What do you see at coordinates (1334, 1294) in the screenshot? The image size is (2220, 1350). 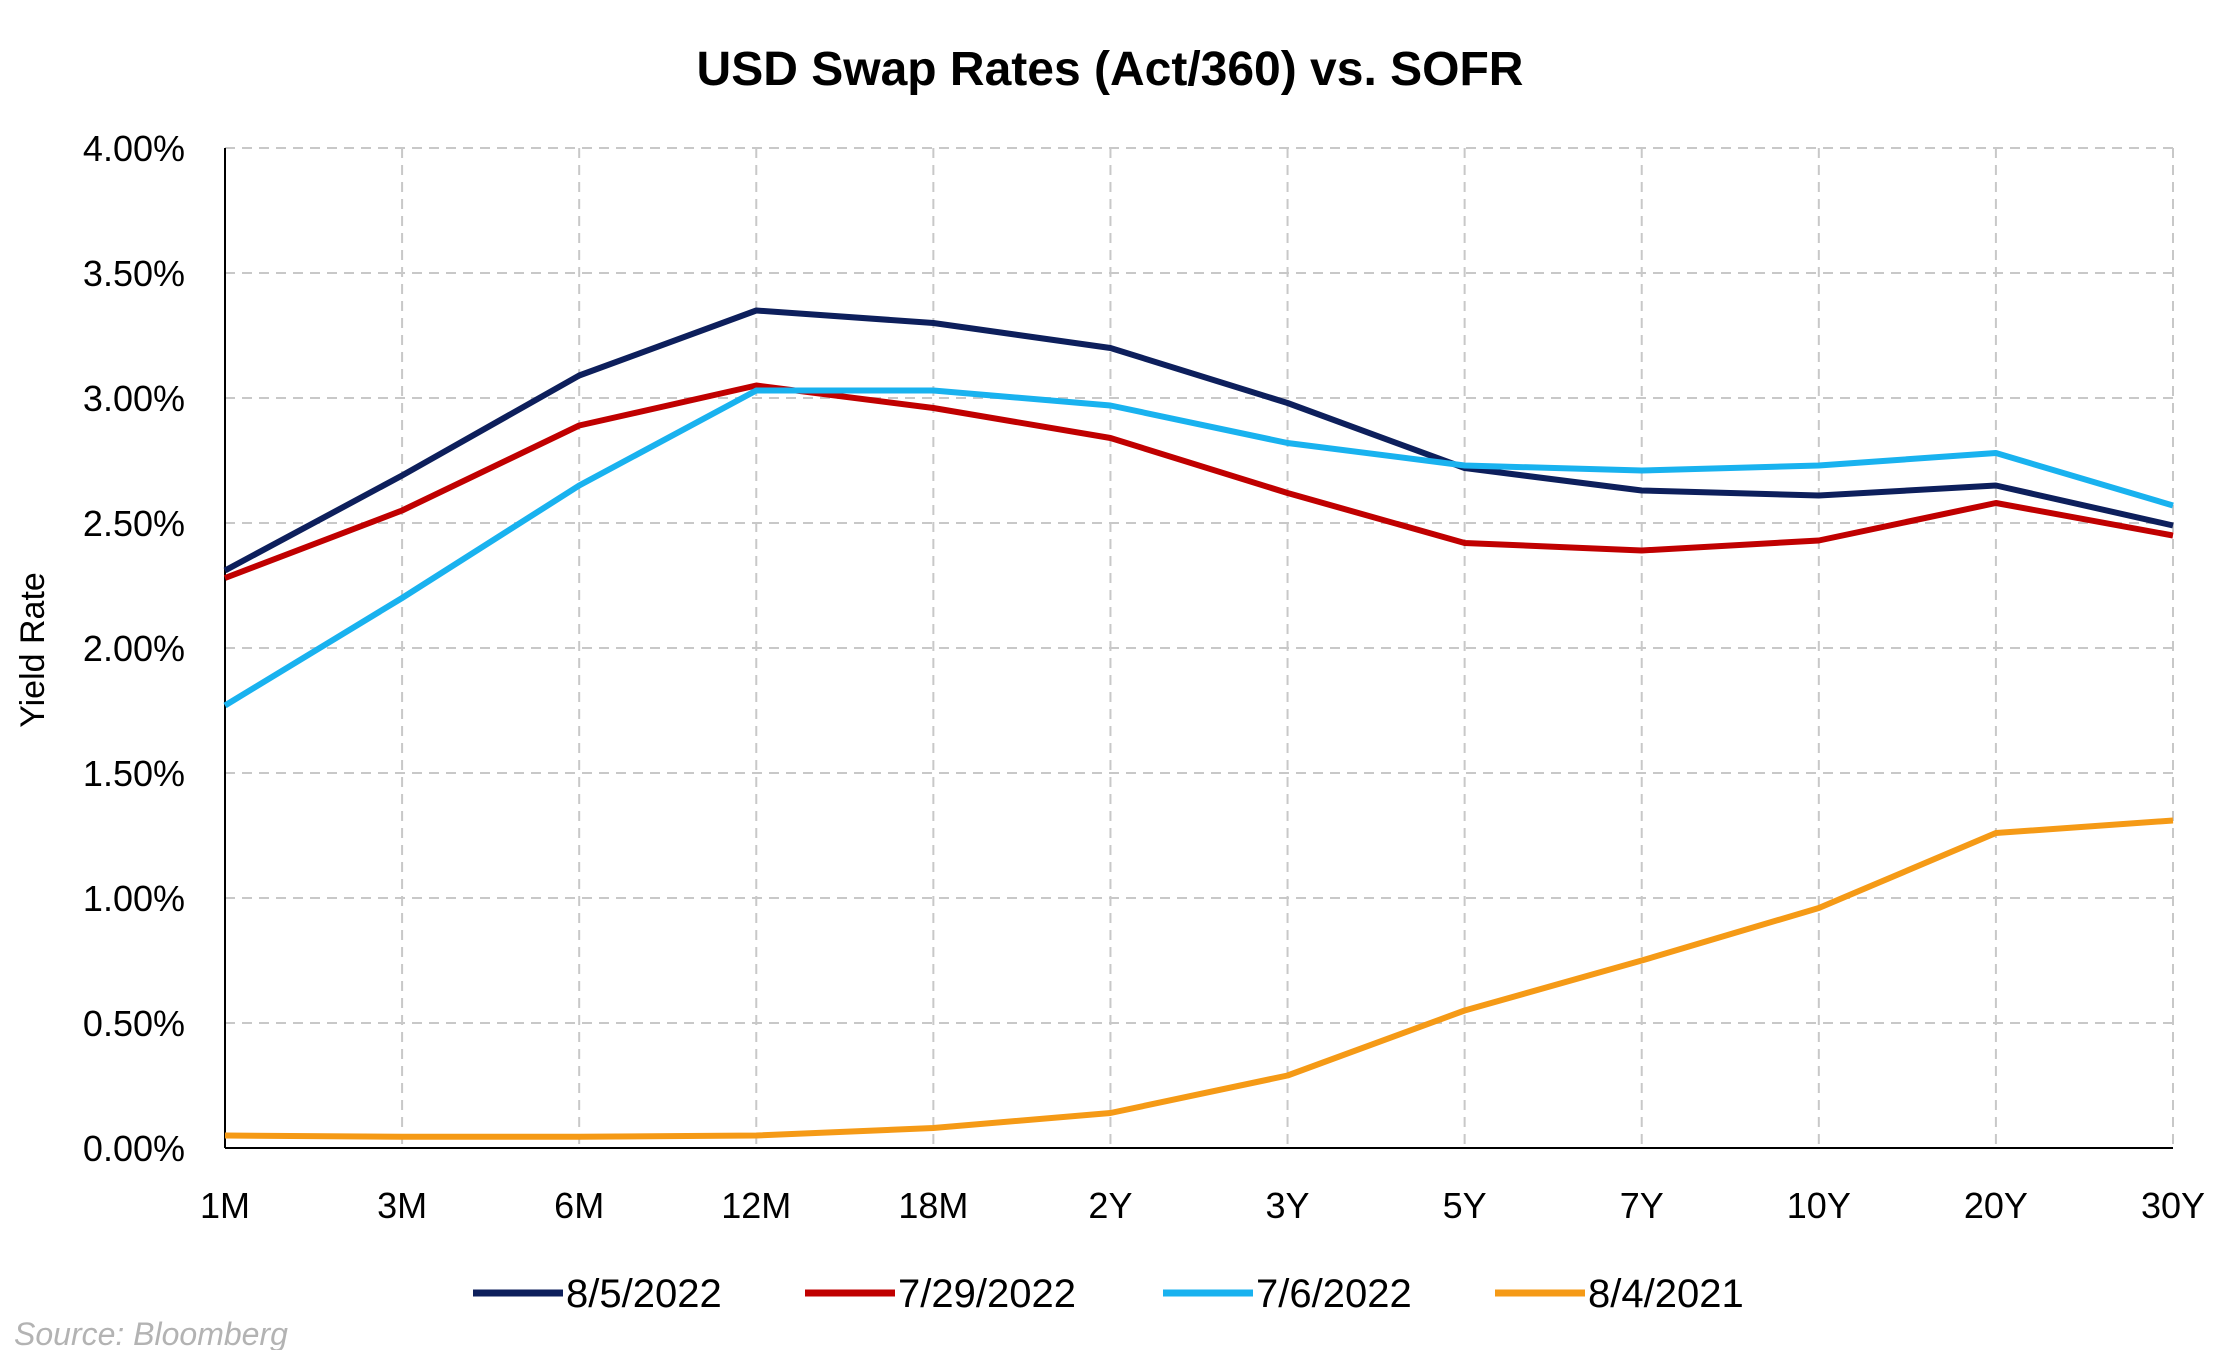 I see `legend-label: 7/6/2022` at bounding box center [1334, 1294].